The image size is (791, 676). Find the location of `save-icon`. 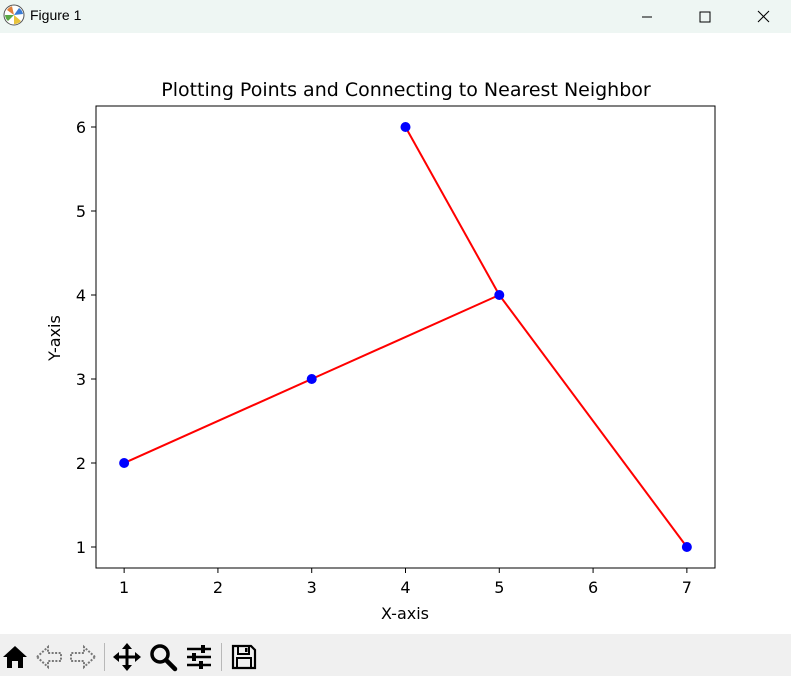

save-icon is located at coordinates (244, 657).